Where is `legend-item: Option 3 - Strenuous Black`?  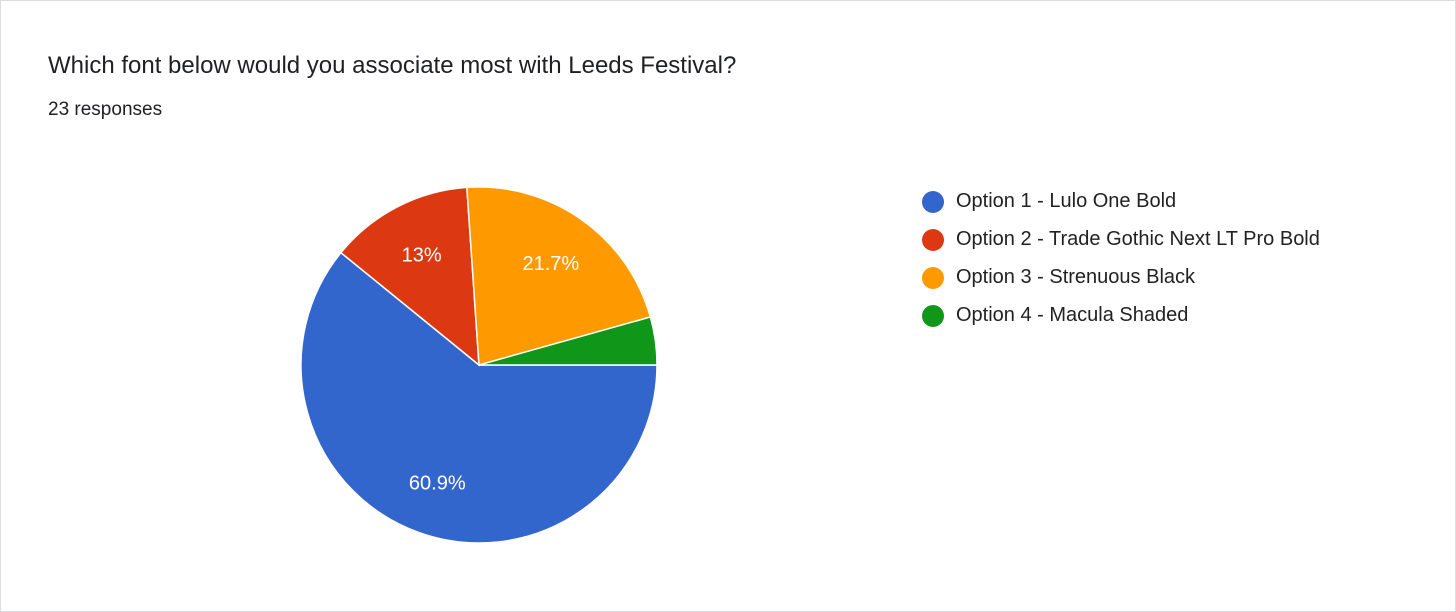
legend-item: Option 3 - Strenuous Black is located at coordinates (1140, 277).